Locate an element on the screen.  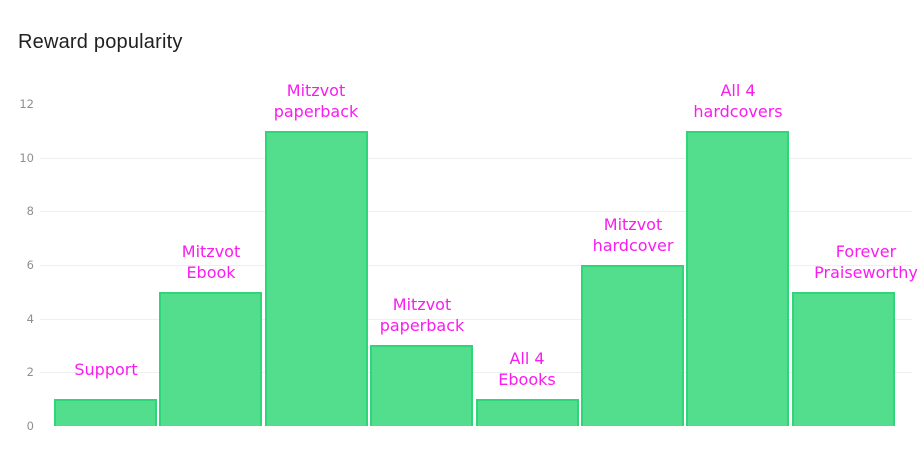
bar-all-4-hardcovers is located at coordinates (737, 278).